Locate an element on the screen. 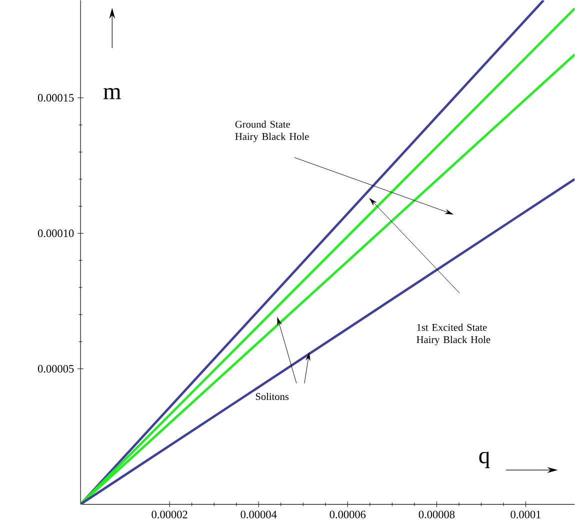  x-axis-title: q is located at coordinates (484, 460).